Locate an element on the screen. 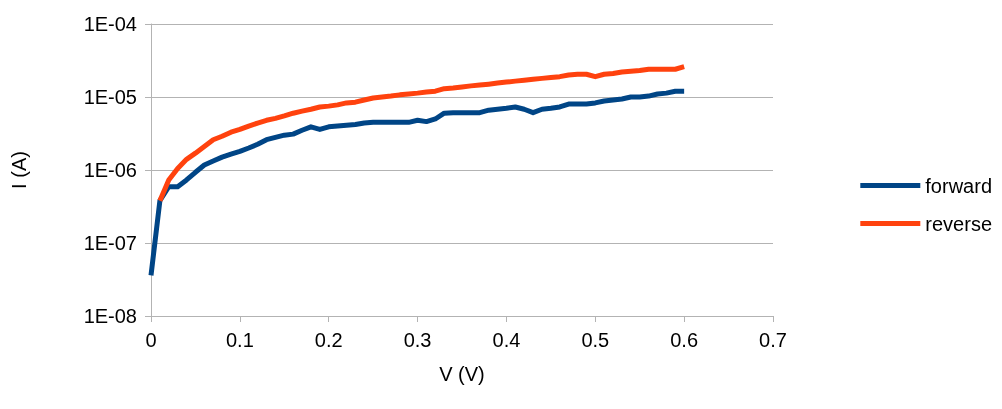 The height and width of the screenshot is (409, 1002). x-tick-label: 0.1 is located at coordinates (239, 340).